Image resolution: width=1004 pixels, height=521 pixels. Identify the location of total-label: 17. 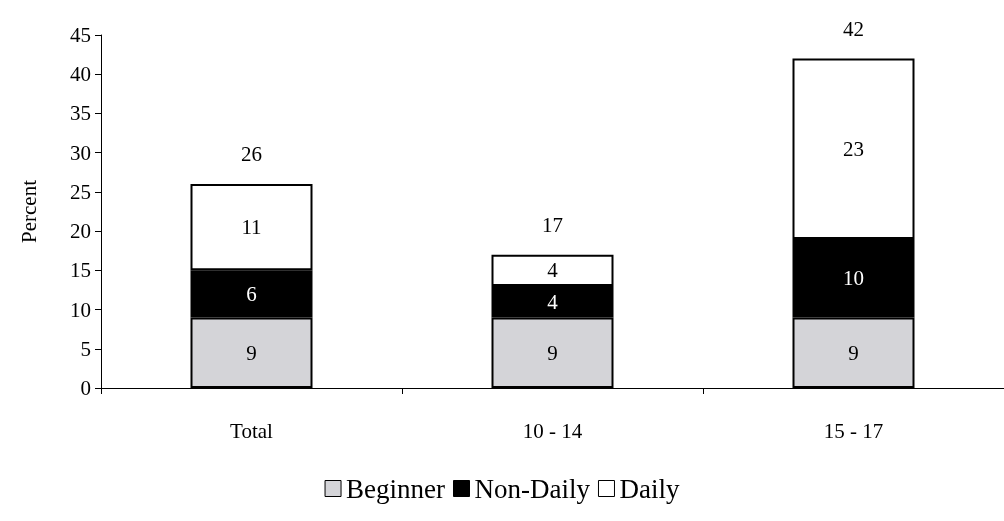
(552, 224).